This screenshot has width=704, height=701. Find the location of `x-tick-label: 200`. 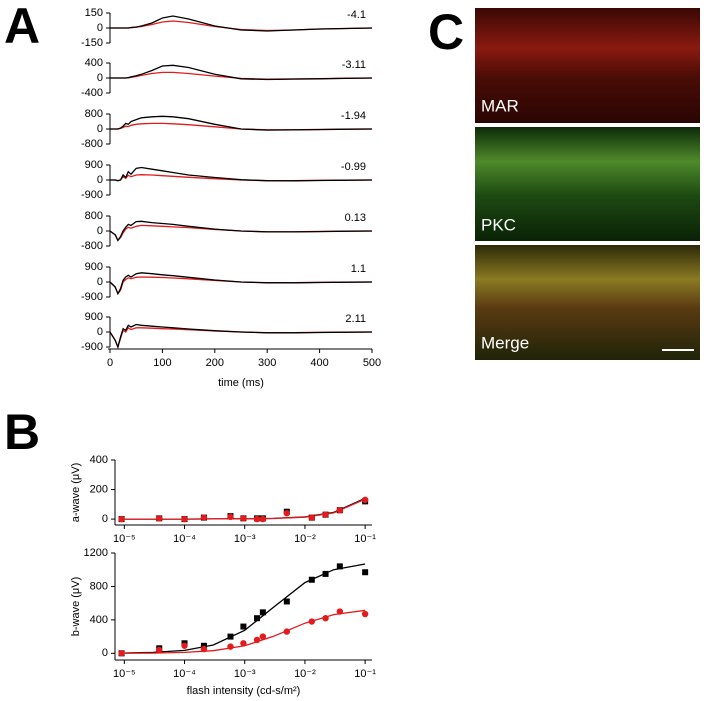

x-tick-label: 200 is located at coordinates (215, 363).